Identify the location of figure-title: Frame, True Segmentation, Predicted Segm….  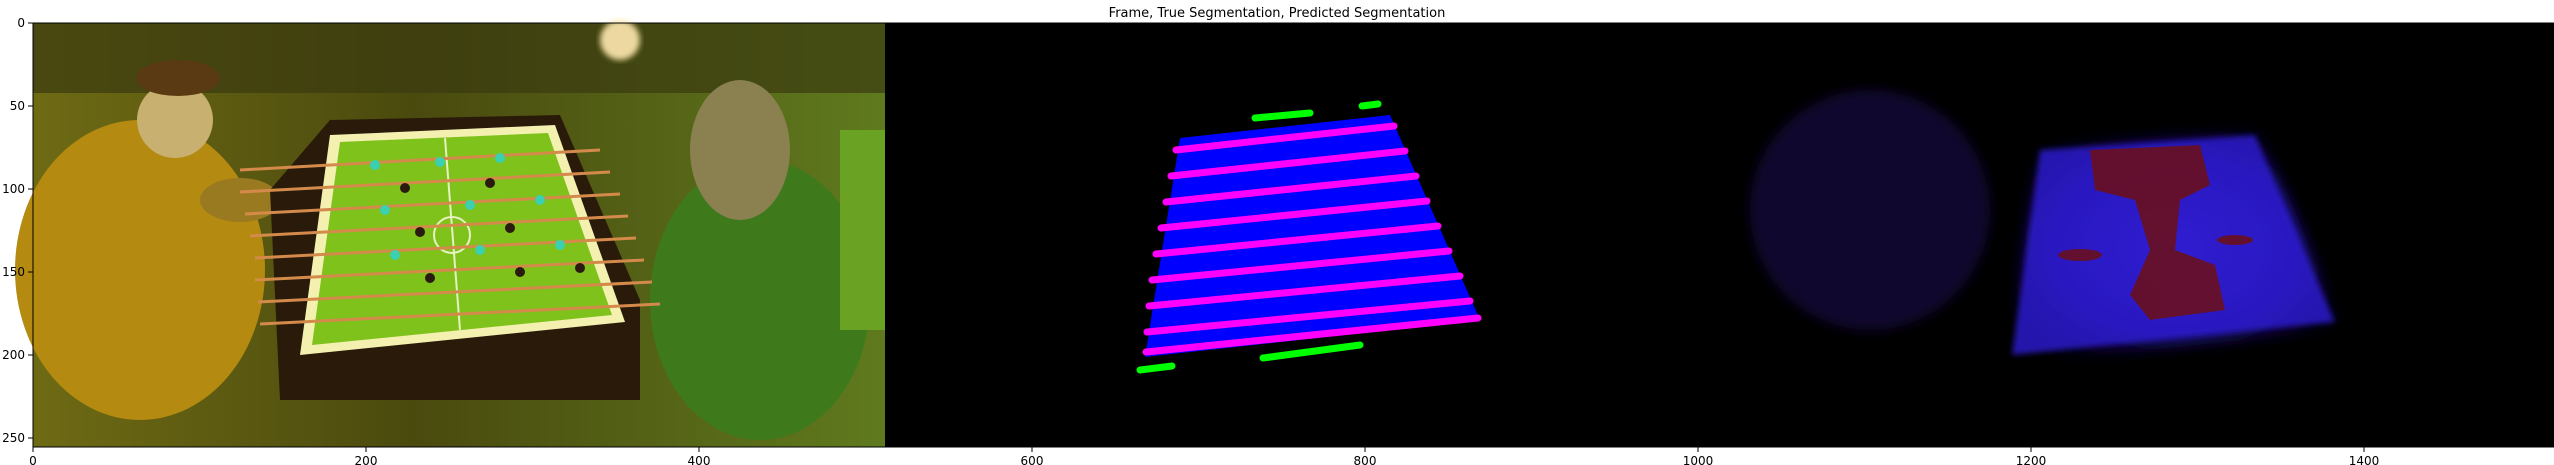
(1277, 13).